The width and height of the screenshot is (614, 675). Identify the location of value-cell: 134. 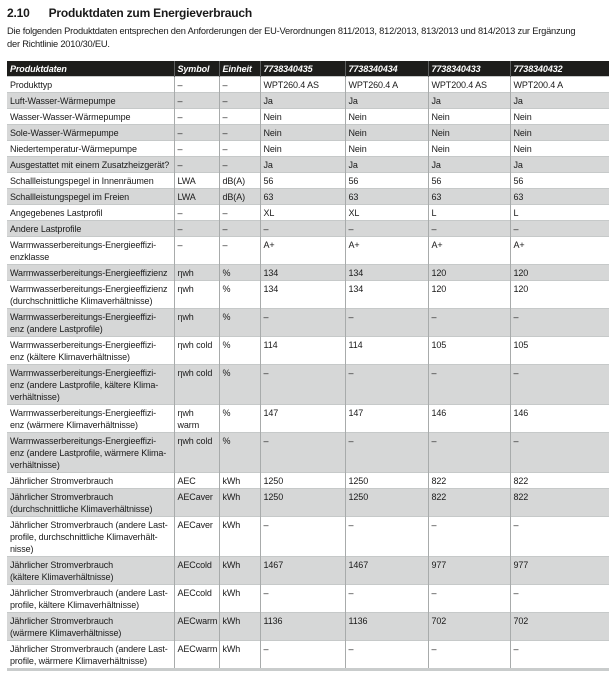
(386, 294).